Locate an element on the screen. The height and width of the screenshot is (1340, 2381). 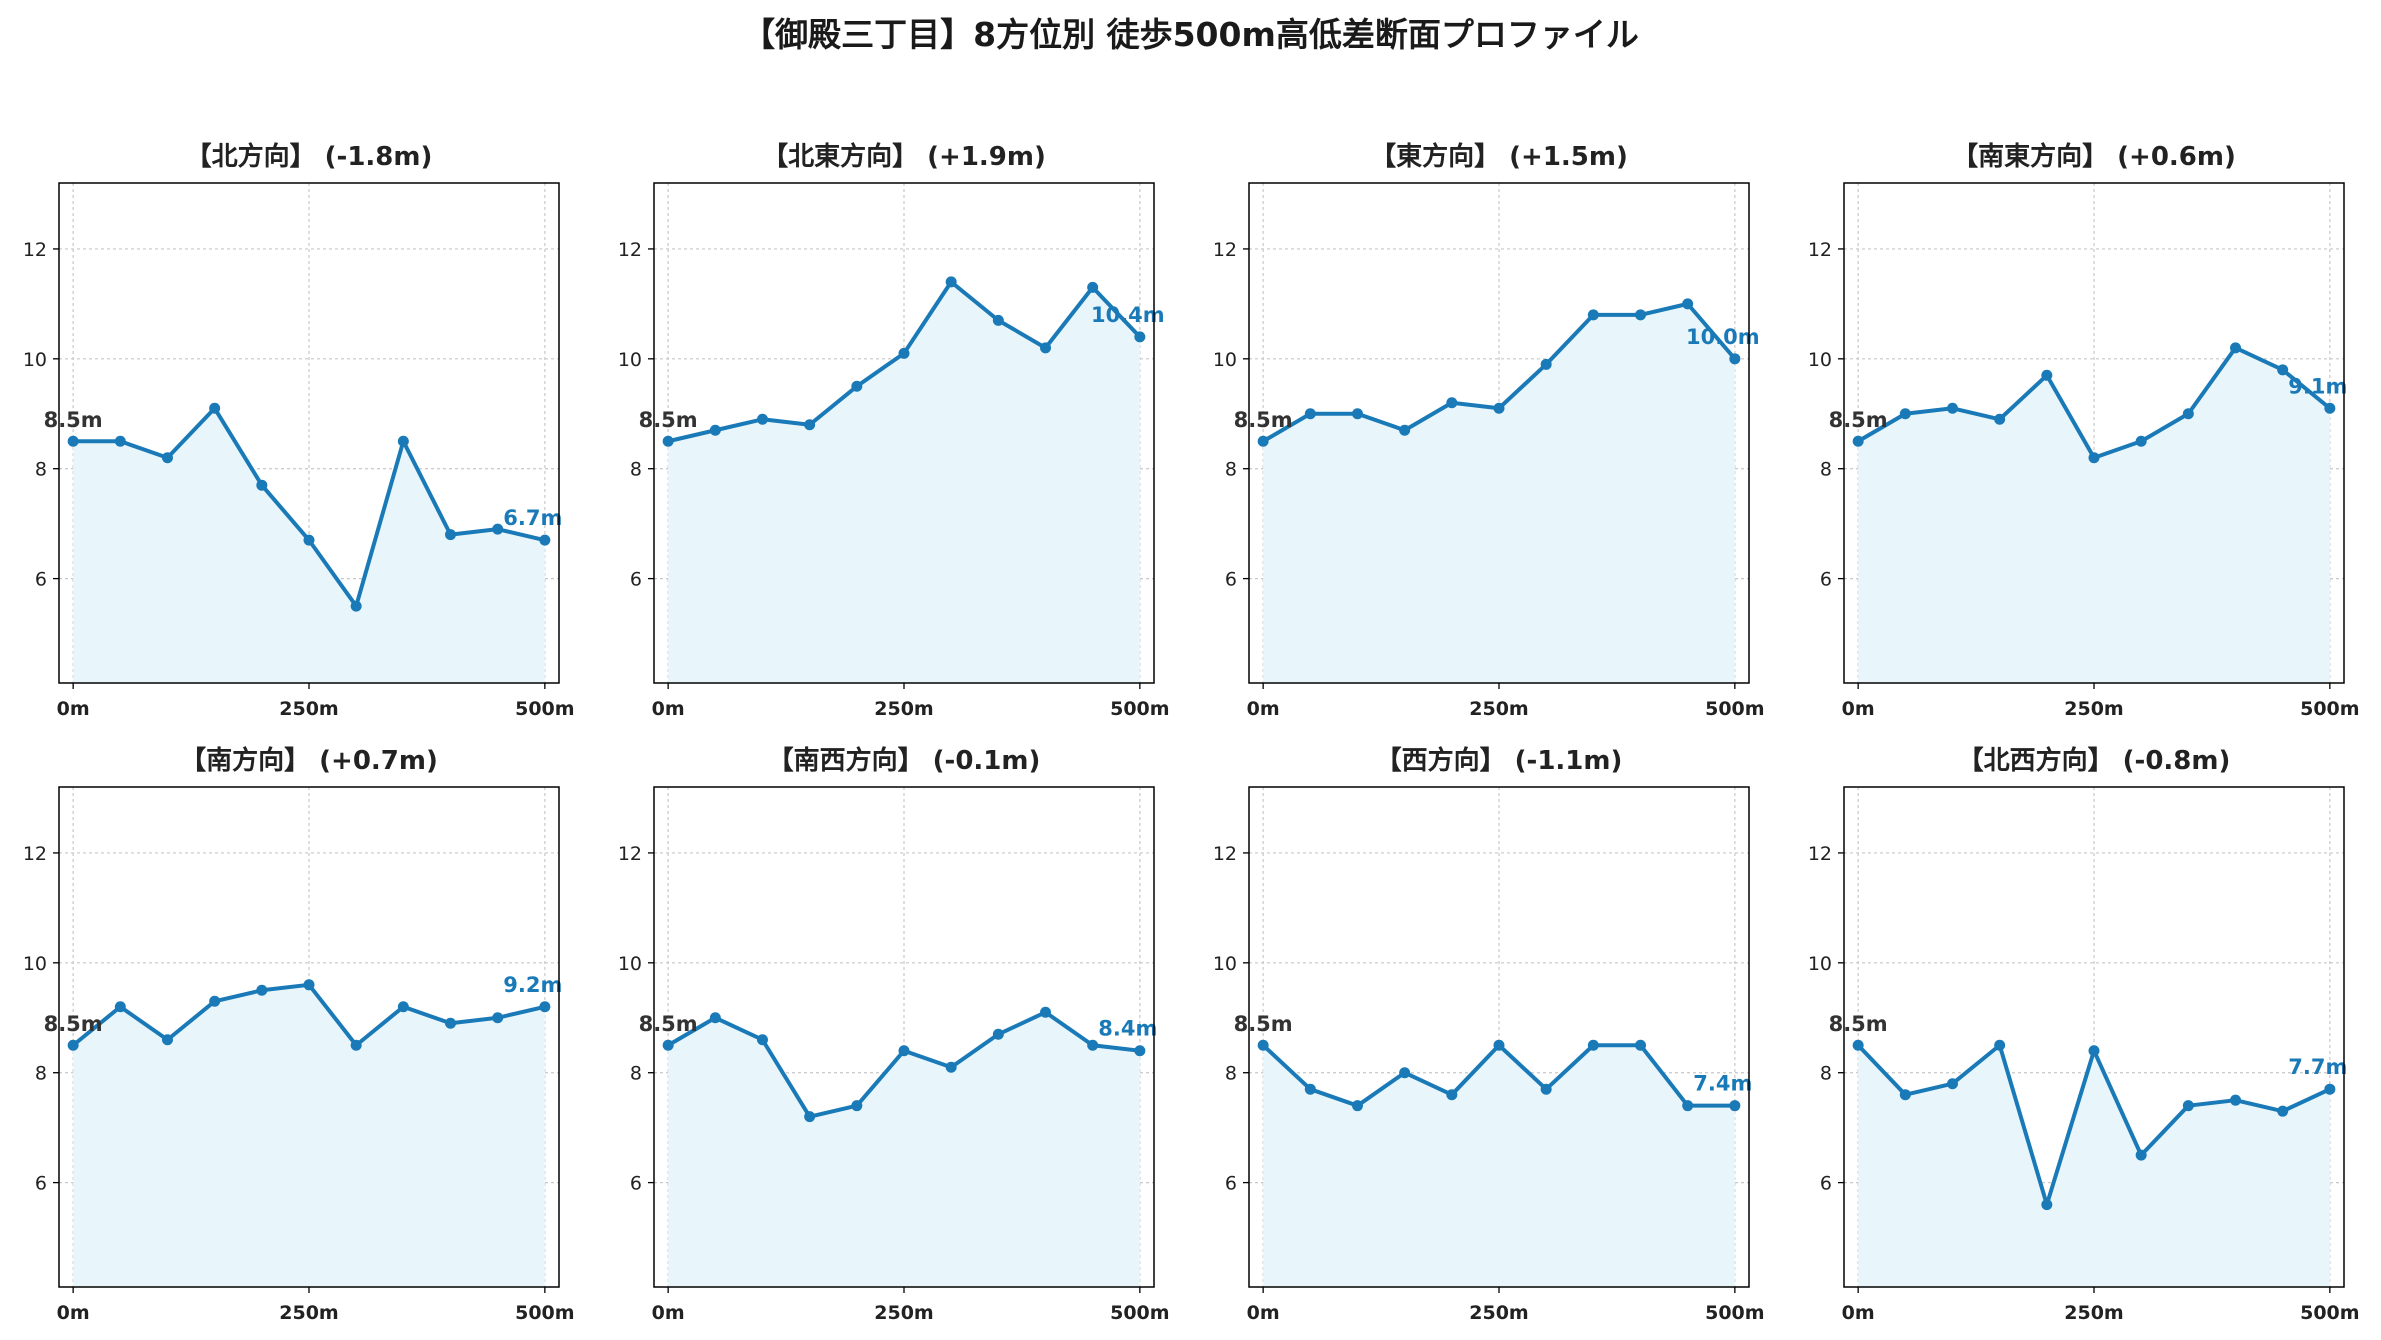
panel-title: 【東方向】 (+1.5m) is located at coordinates (1499, 156).